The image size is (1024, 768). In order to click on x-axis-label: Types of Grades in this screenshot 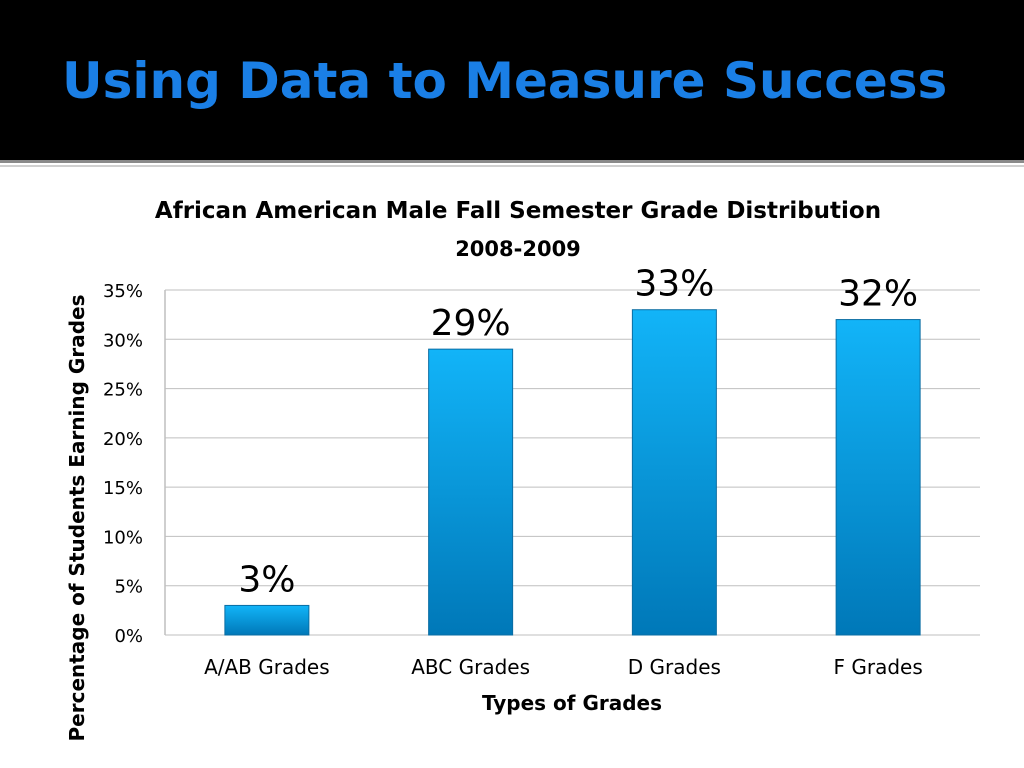, I will do `click(572, 703)`.